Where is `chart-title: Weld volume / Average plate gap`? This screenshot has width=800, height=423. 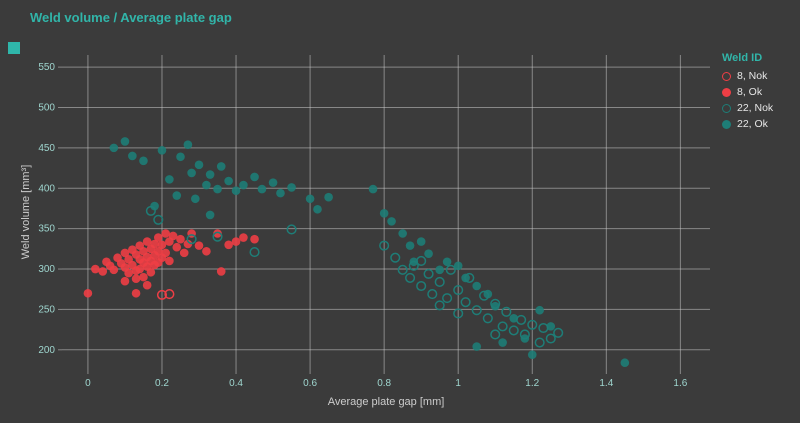
chart-title: Weld volume / Average plate gap is located at coordinates (131, 17).